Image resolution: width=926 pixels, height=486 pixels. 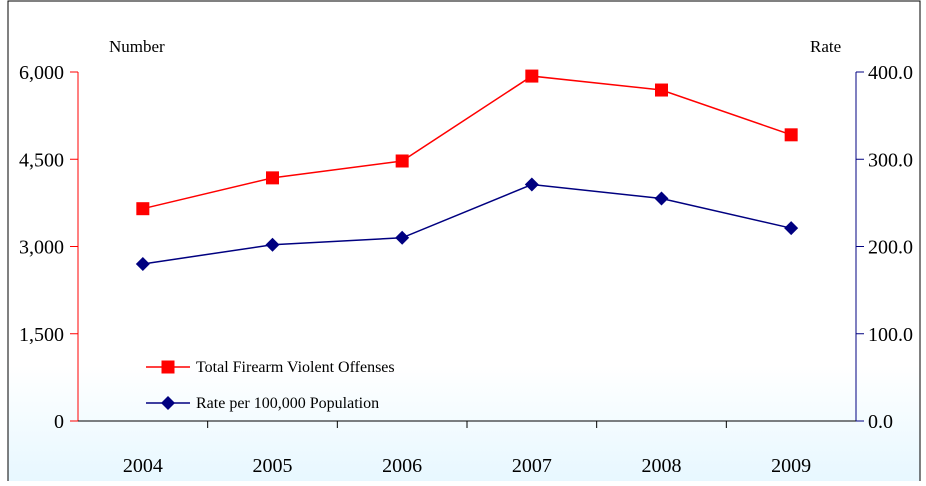 I want to click on right-tick-label: 0.0, so click(x=880, y=422).